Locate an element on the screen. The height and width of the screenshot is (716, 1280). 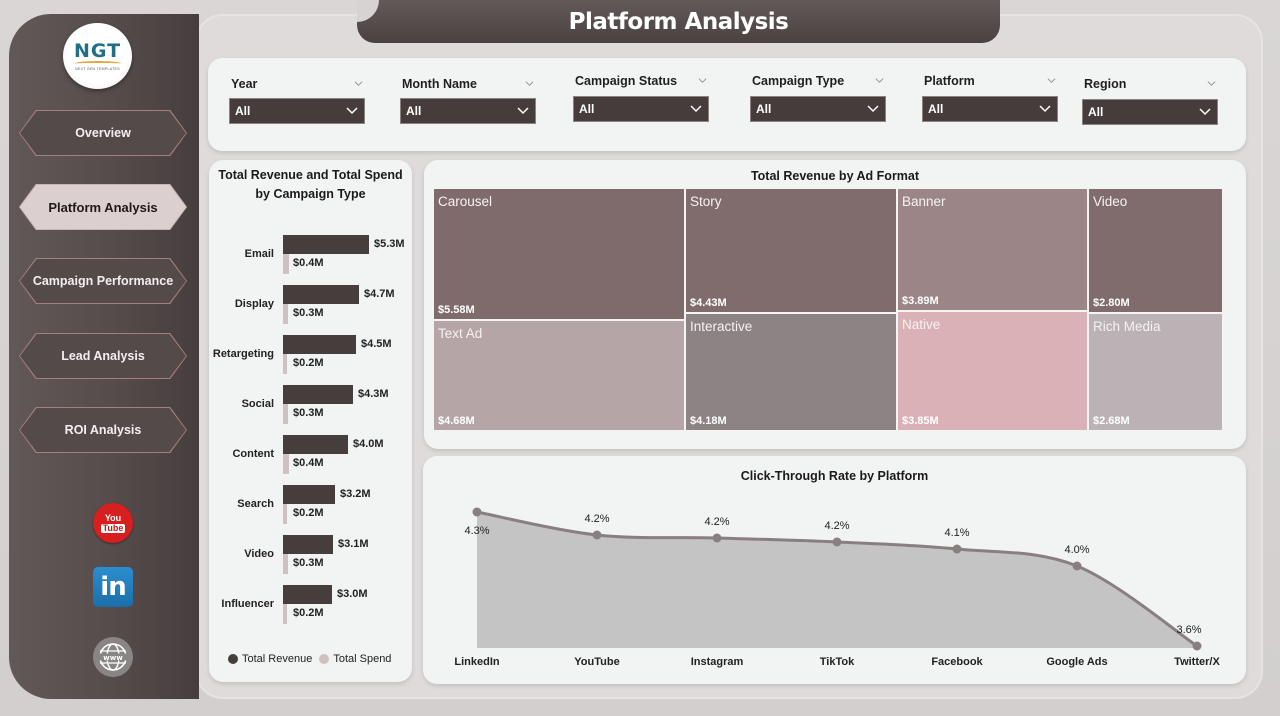
svg-text: www is located at coordinates (113, 658).